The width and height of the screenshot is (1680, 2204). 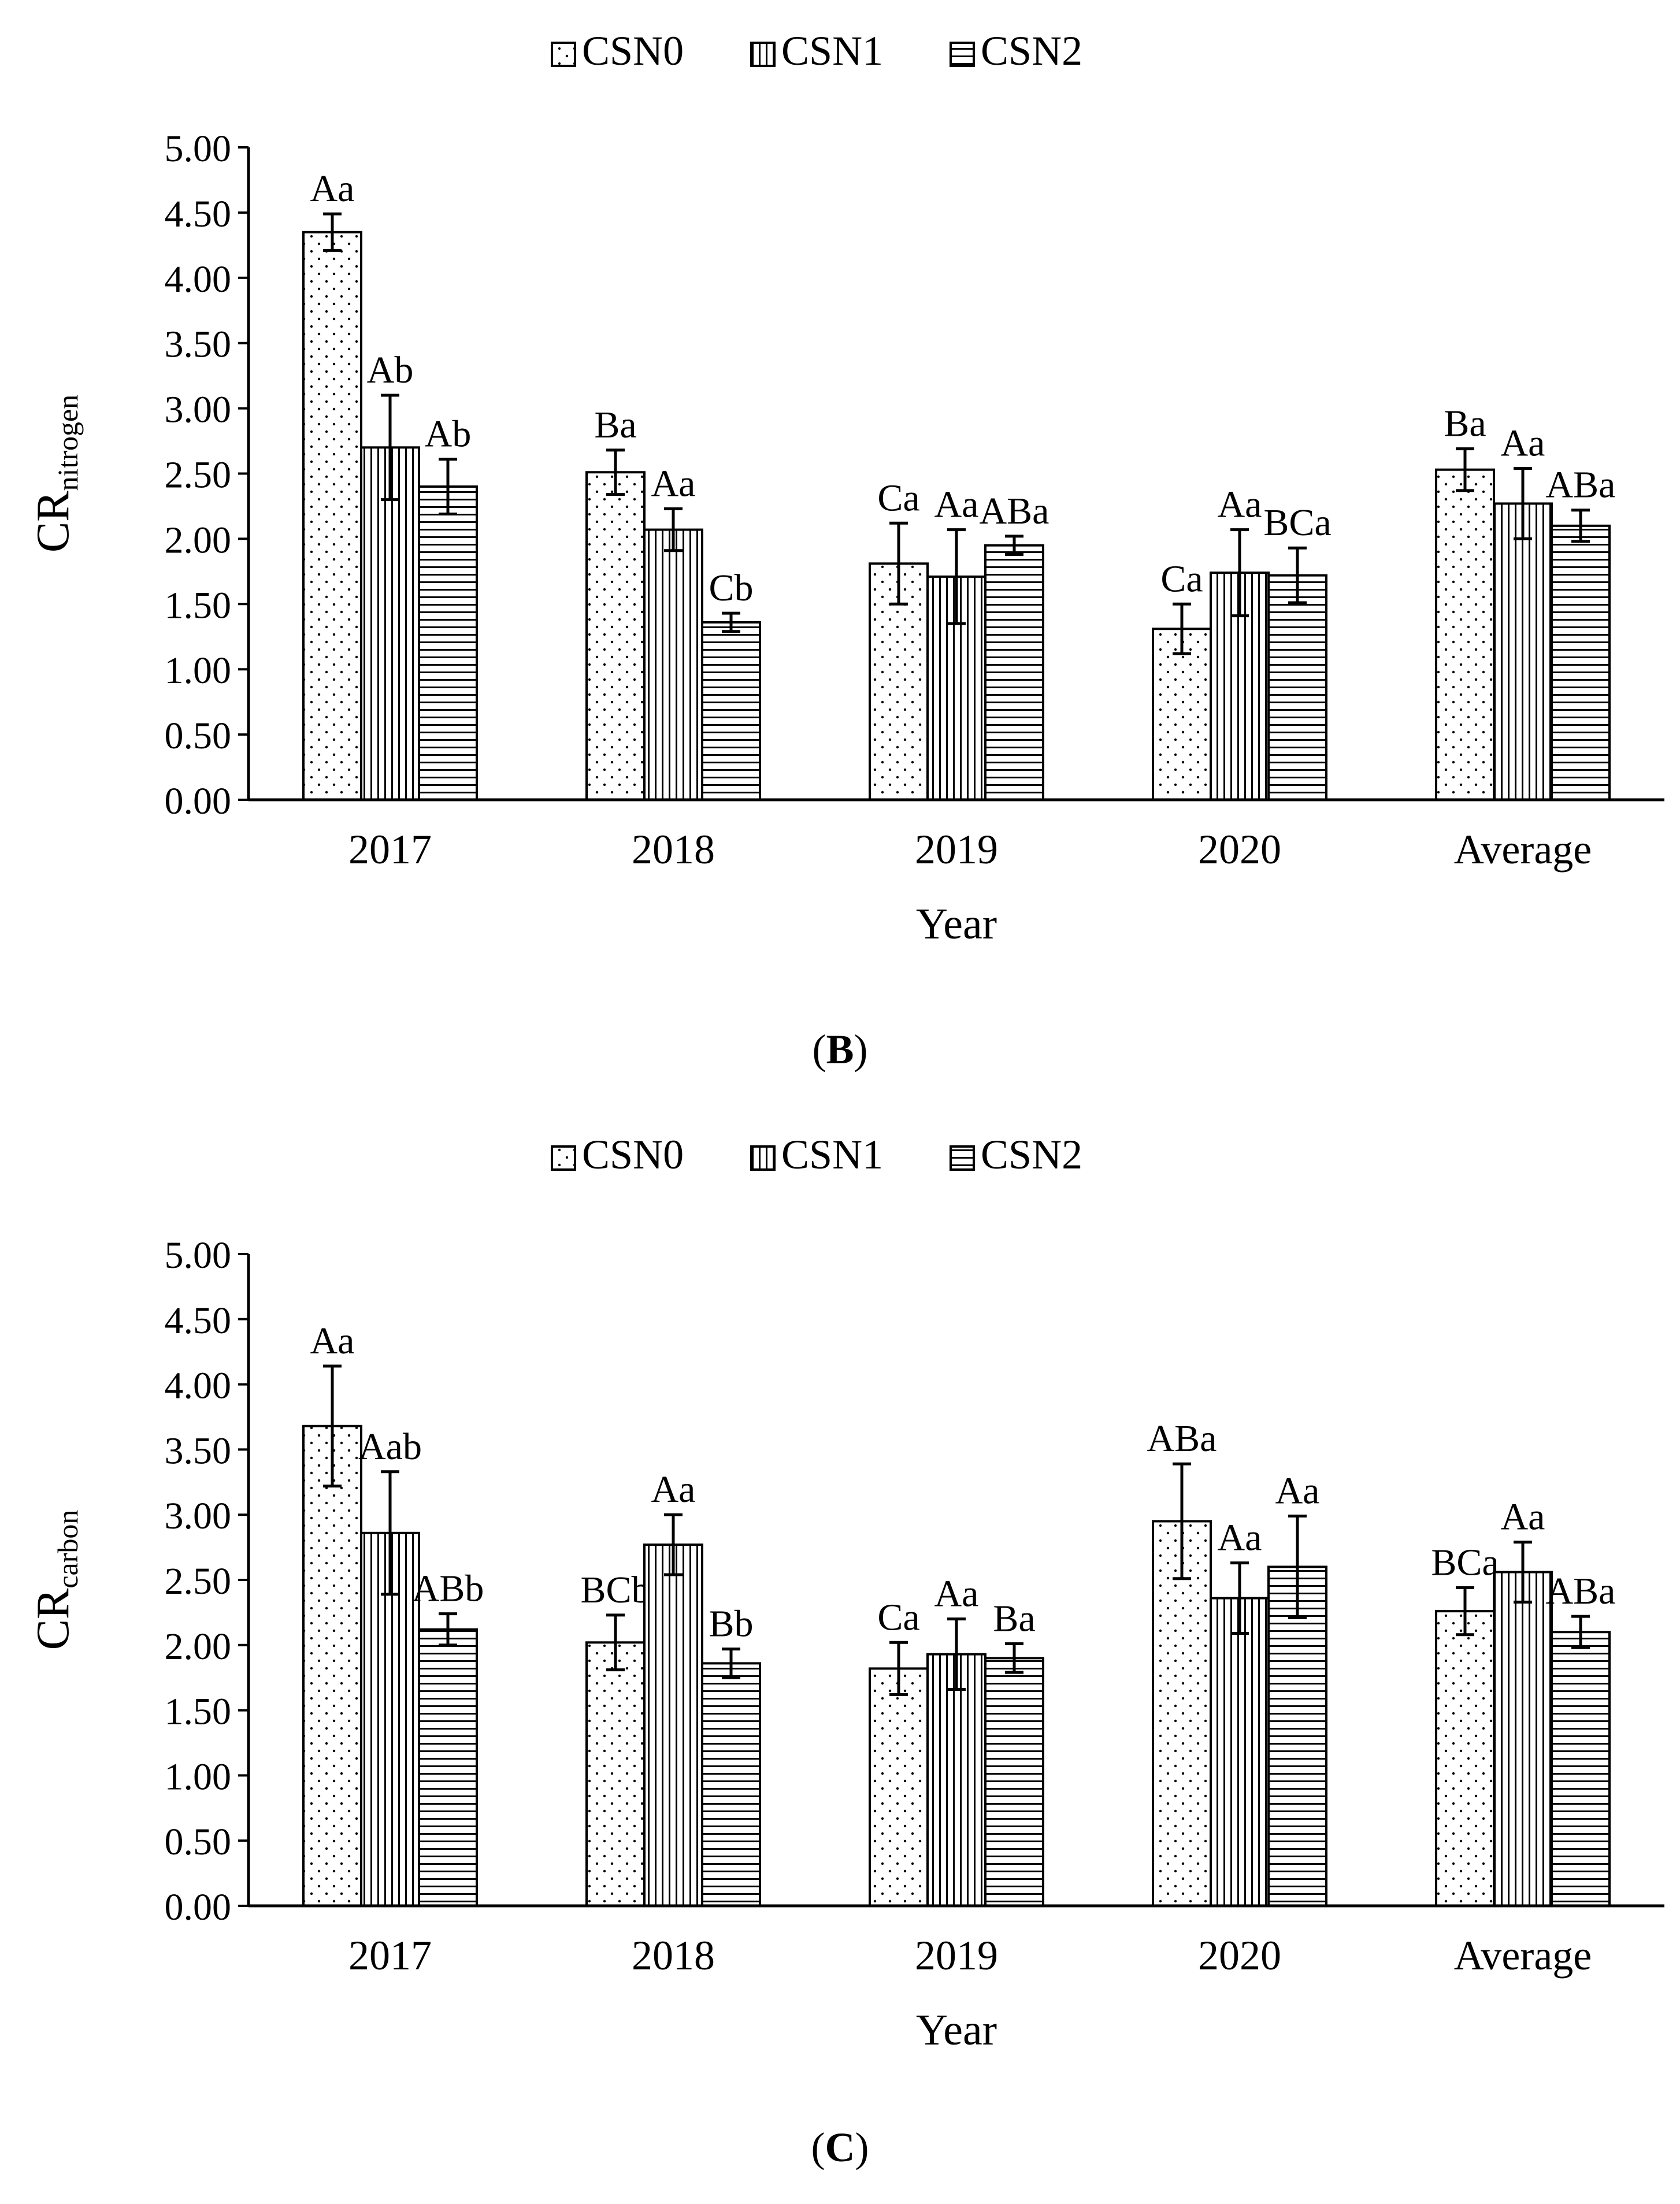 I want to click on bar-csn1-2019, so click(x=956, y=1780).